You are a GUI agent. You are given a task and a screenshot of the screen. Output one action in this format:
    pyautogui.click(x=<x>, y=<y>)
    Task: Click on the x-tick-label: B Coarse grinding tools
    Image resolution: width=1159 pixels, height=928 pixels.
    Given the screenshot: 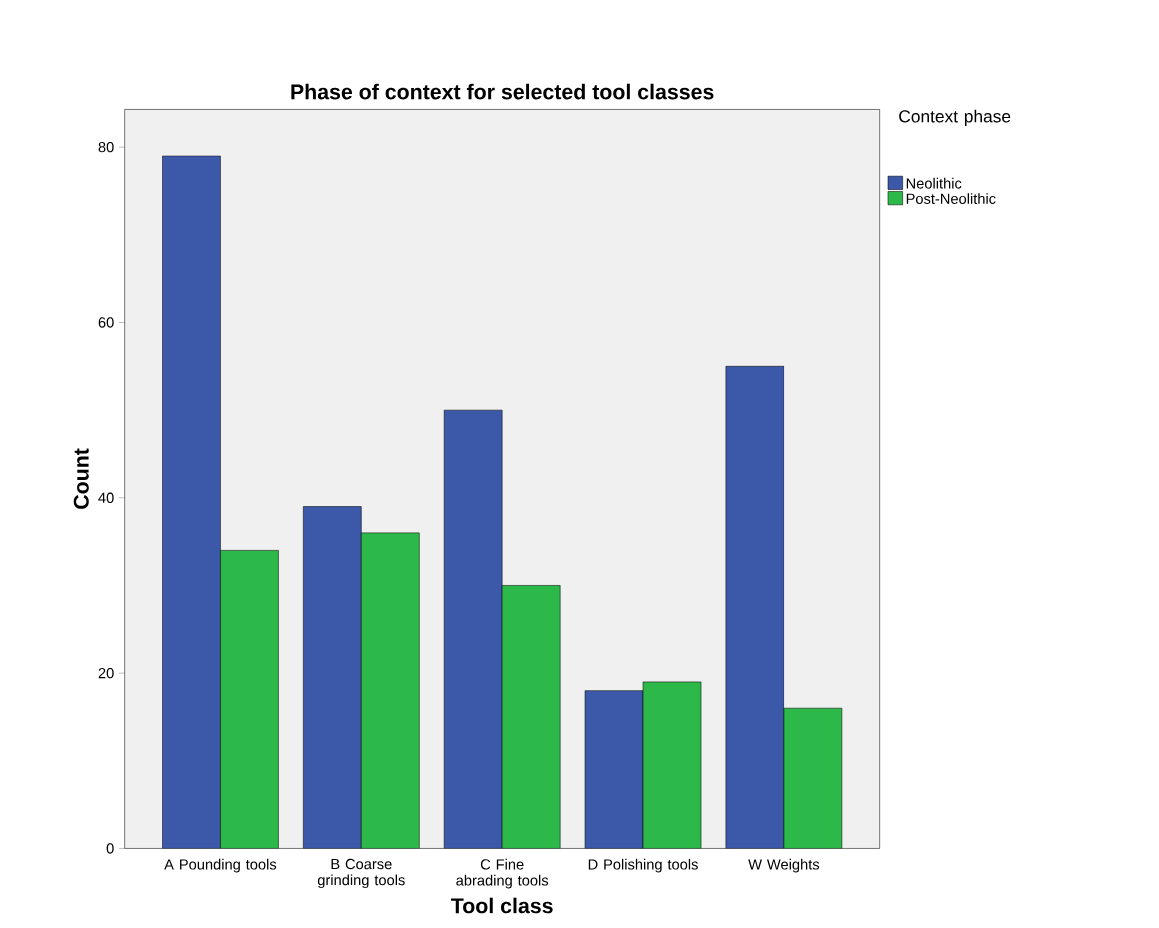 What is the action you would take?
    pyautogui.click(x=361, y=873)
    